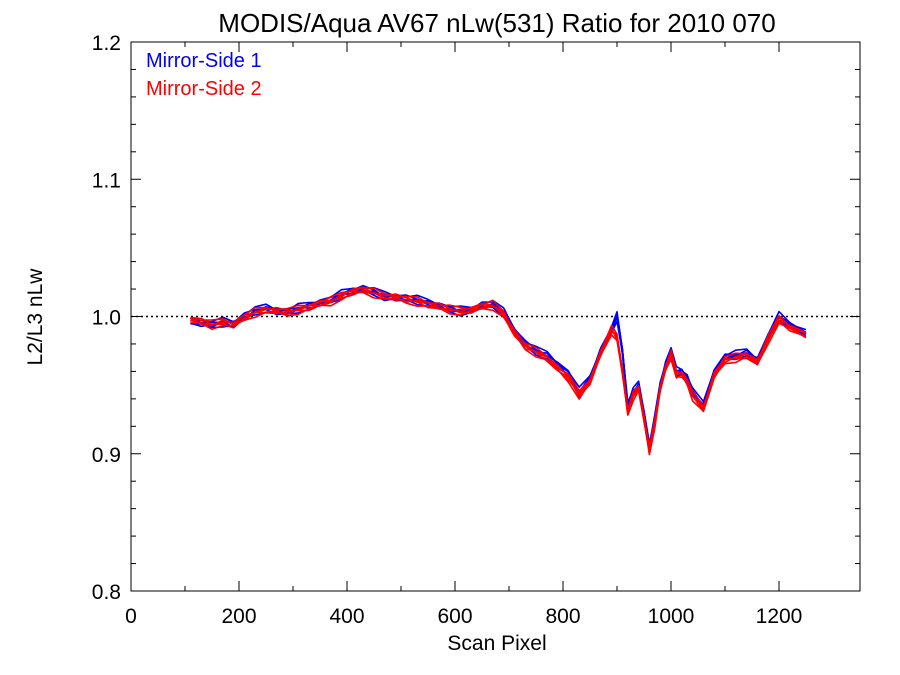 This screenshot has height=675, width=900. I want to click on x-tick-label: 200, so click(238, 616).